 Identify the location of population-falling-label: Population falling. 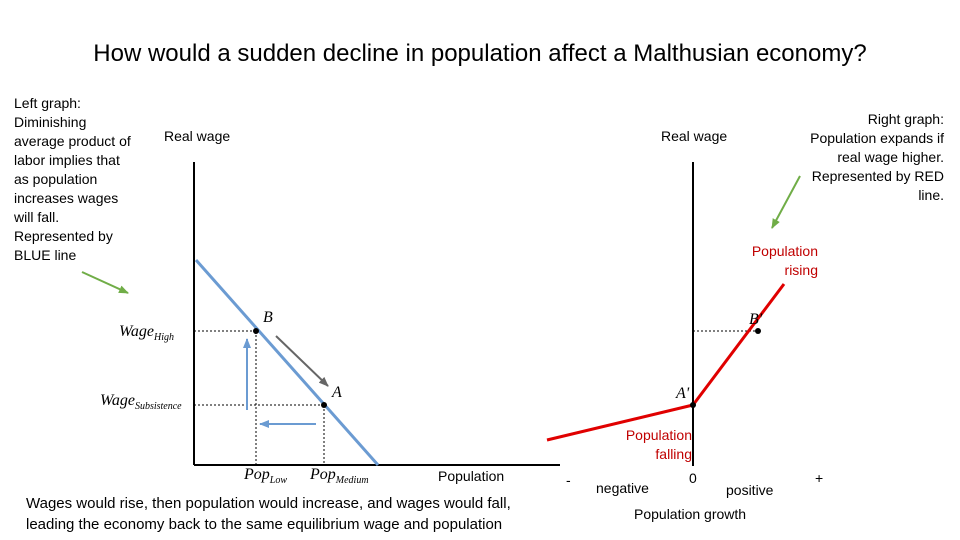
(658, 444).